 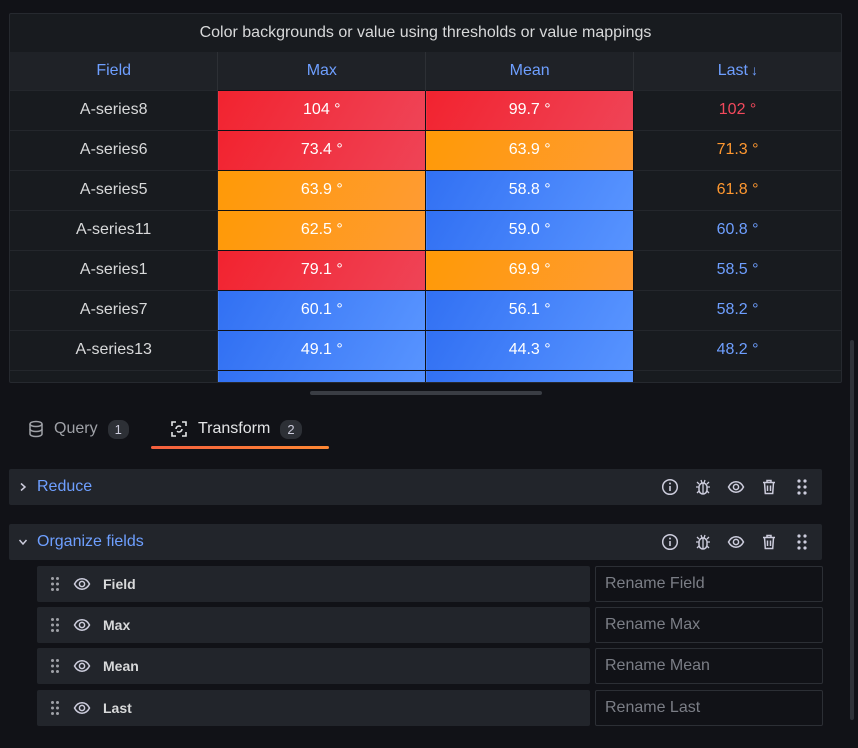 I want to click on cell-last: 58.2 °, so click(x=737, y=309).